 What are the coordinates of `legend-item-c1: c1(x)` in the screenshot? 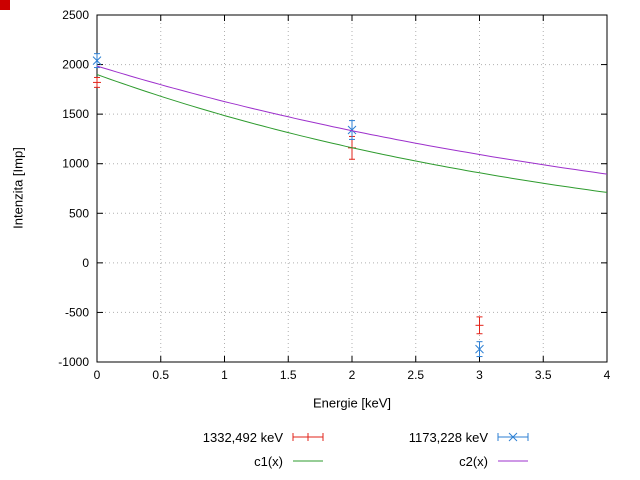 It's located at (289, 461).